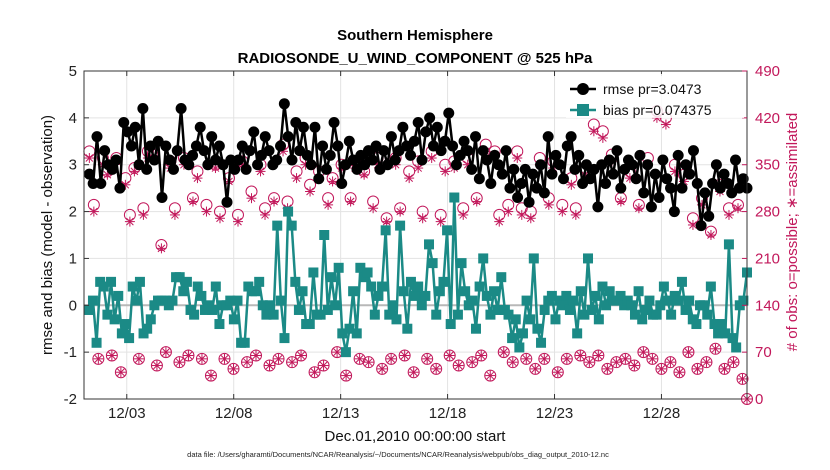  What do you see at coordinates (76, 235) in the screenshot?
I see `y-axis-ticks: -2 -1 0 1 2 3 4 5` at bounding box center [76, 235].